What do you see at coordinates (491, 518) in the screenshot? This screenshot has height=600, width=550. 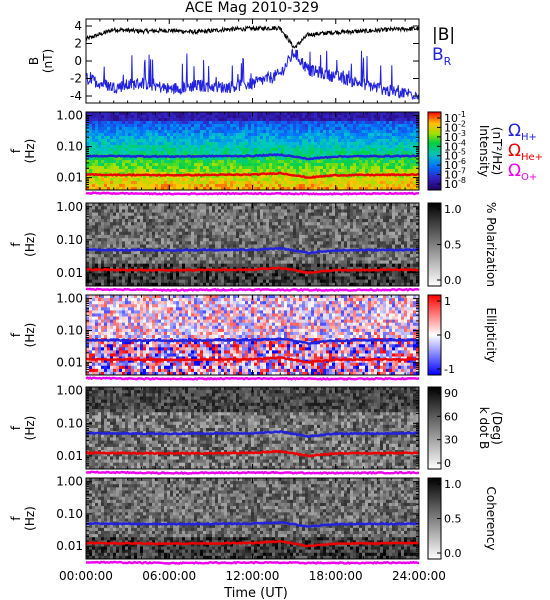 I see `colorbar-label: Coherency` at bounding box center [491, 518].